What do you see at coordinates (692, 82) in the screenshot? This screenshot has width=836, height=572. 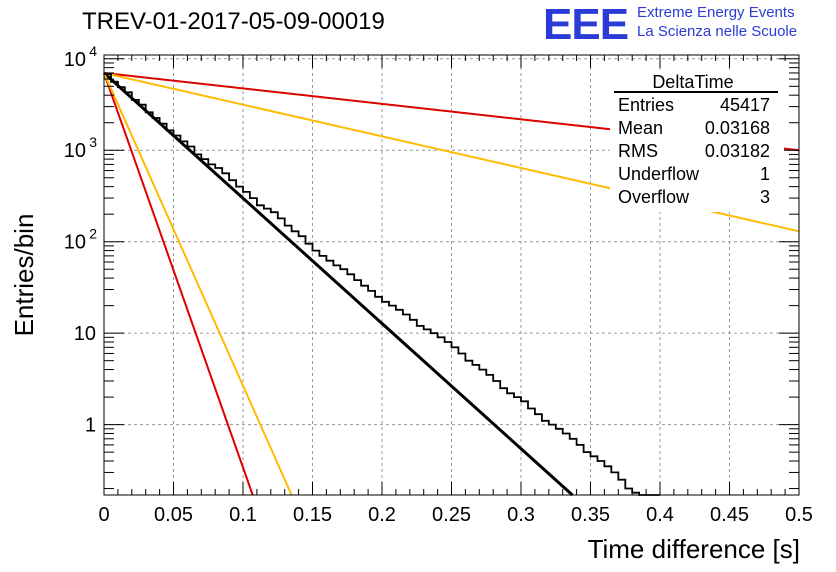 I see `stats-name: DeltaTime` at bounding box center [692, 82].